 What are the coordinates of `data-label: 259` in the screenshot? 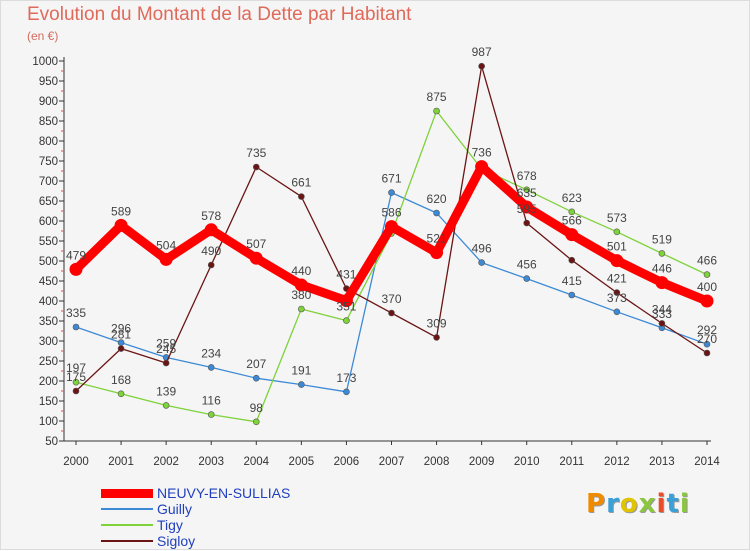 It's located at (166, 343).